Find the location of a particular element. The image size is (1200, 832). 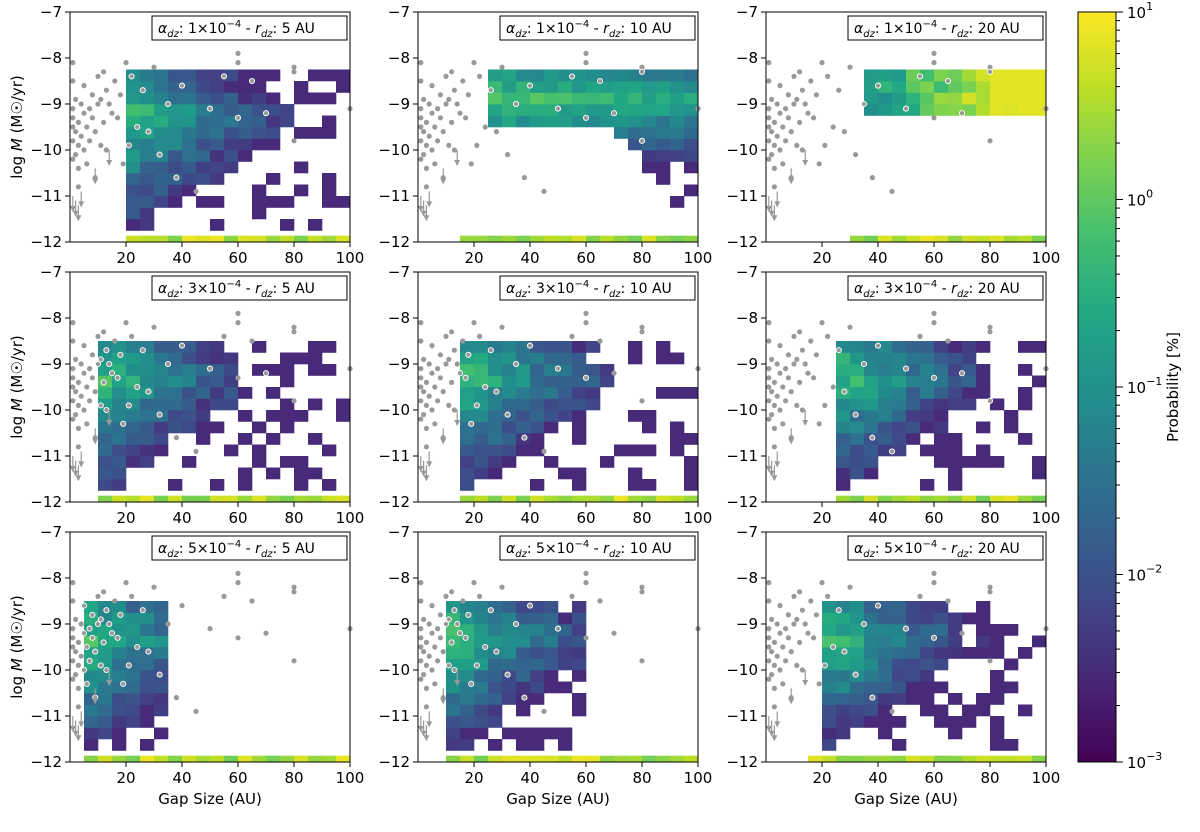

legend-text-part: −4 is located at coordinates (233, 24).